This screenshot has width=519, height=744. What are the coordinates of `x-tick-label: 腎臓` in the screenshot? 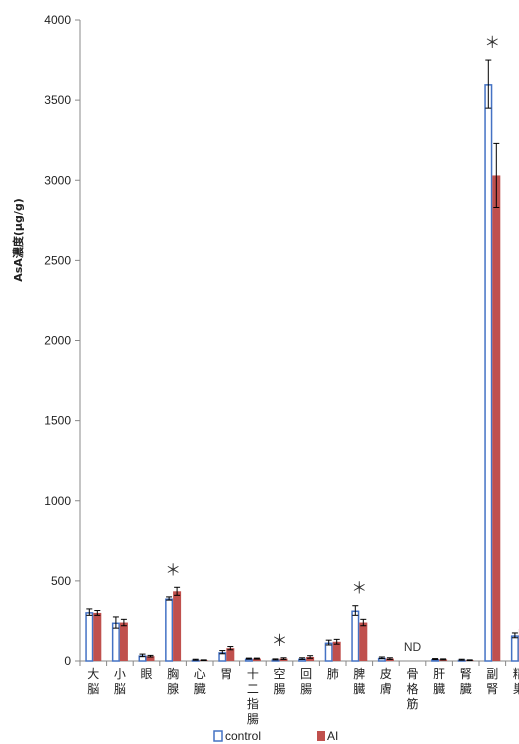 It's located at (466, 681).